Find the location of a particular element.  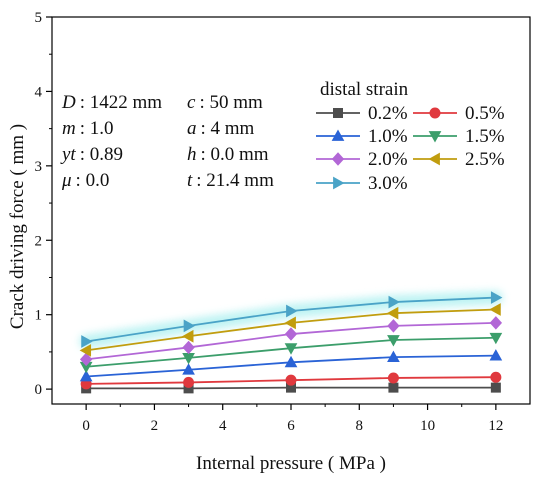

series-3.0% is located at coordinates (292, 319).